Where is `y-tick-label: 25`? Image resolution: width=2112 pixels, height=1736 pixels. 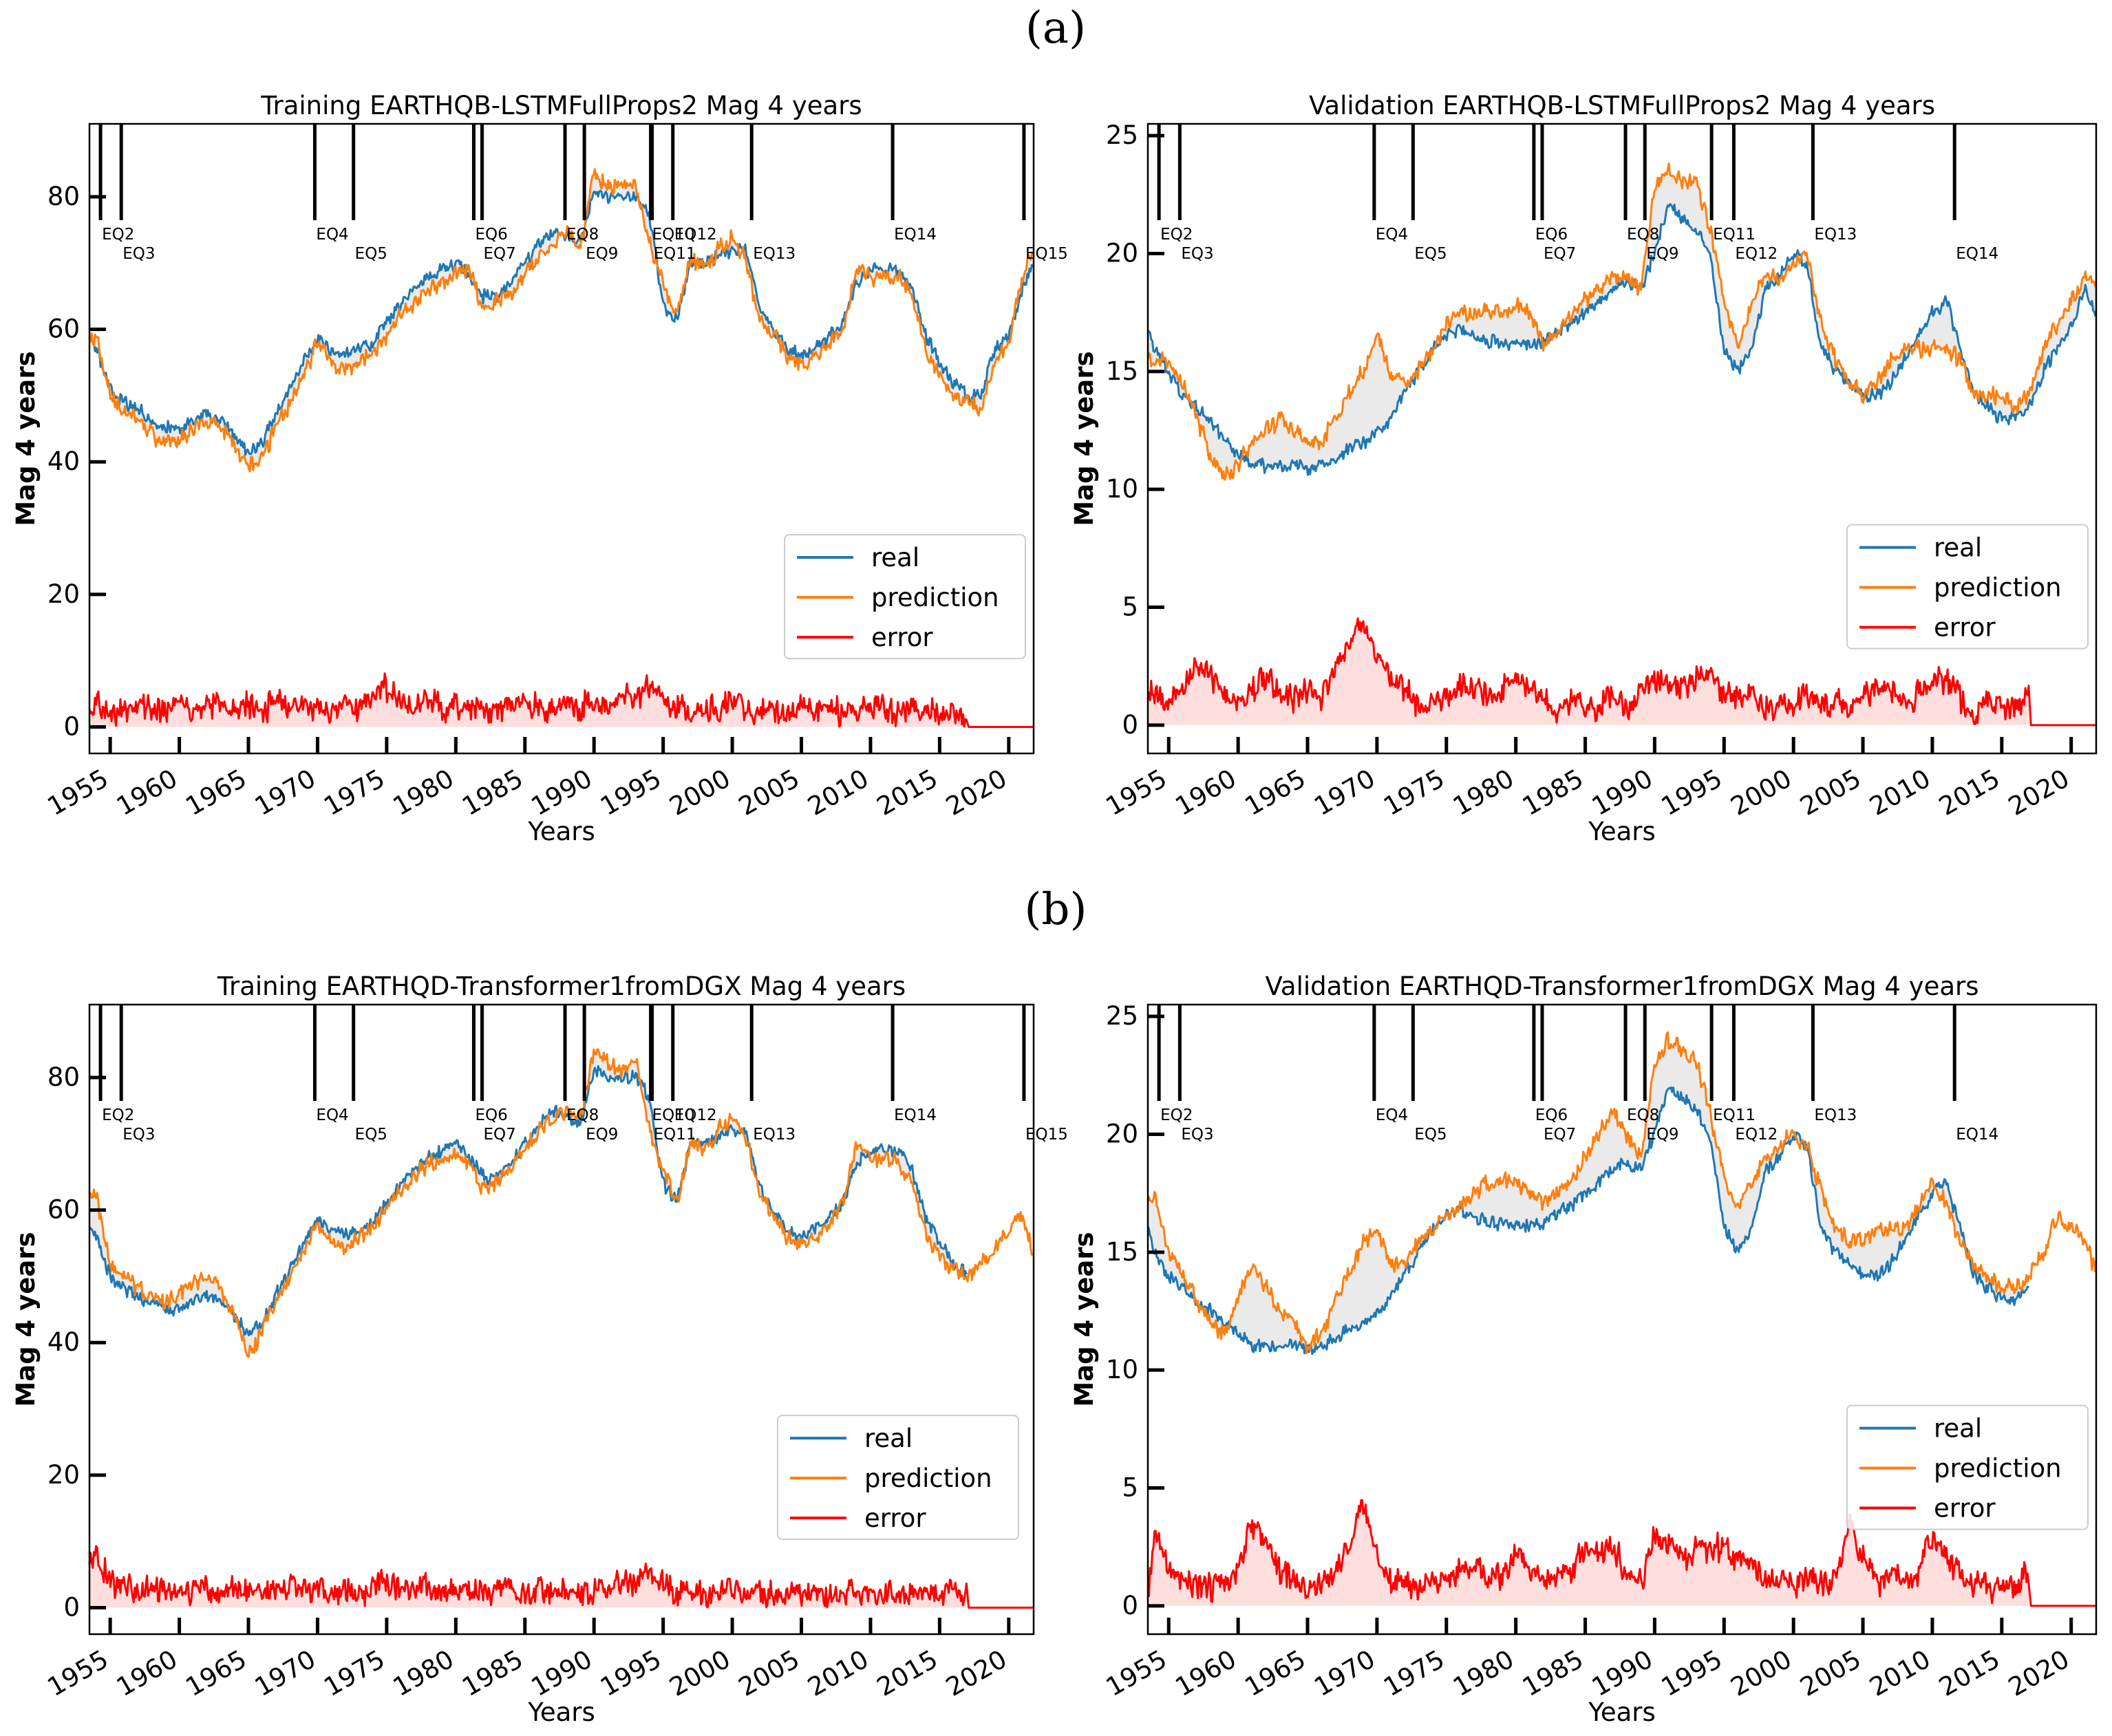
y-tick-label: 25 is located at coordinates (1122, 135).